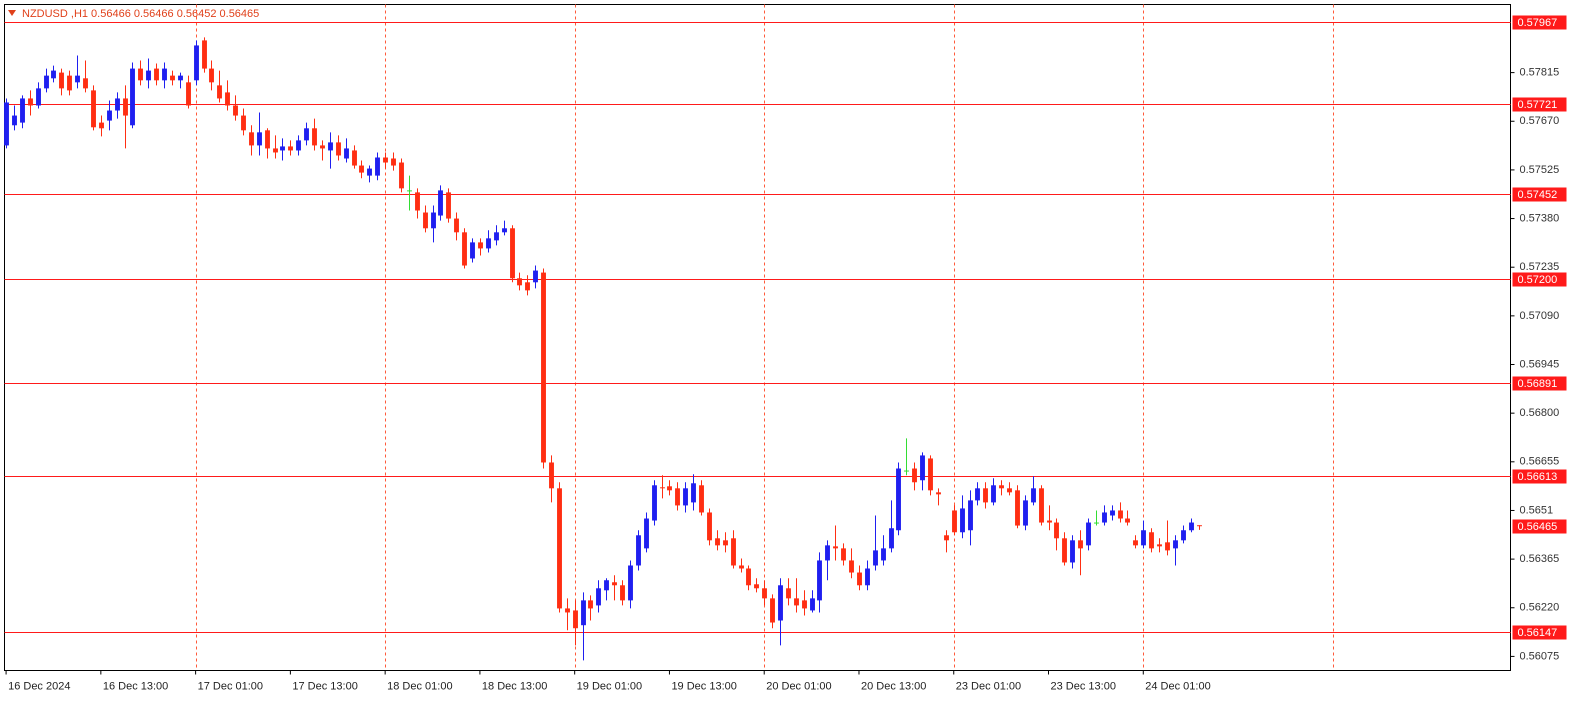 The height and width of the screenshot is (708, 1586). What do you see at coordinates (1540, 364) in the screenshot?
I see `y-tick-label: 0.56945` at bounding box center [1540, 364].